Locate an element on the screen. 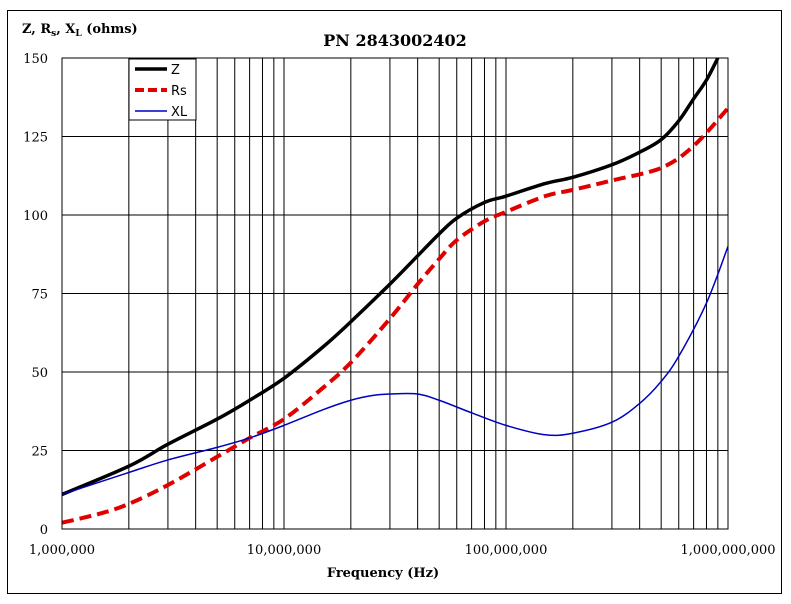 The width and height of the screenshot is (791, 604). x-tick-label: 1,000,000 is located at coordinates (62, 550).